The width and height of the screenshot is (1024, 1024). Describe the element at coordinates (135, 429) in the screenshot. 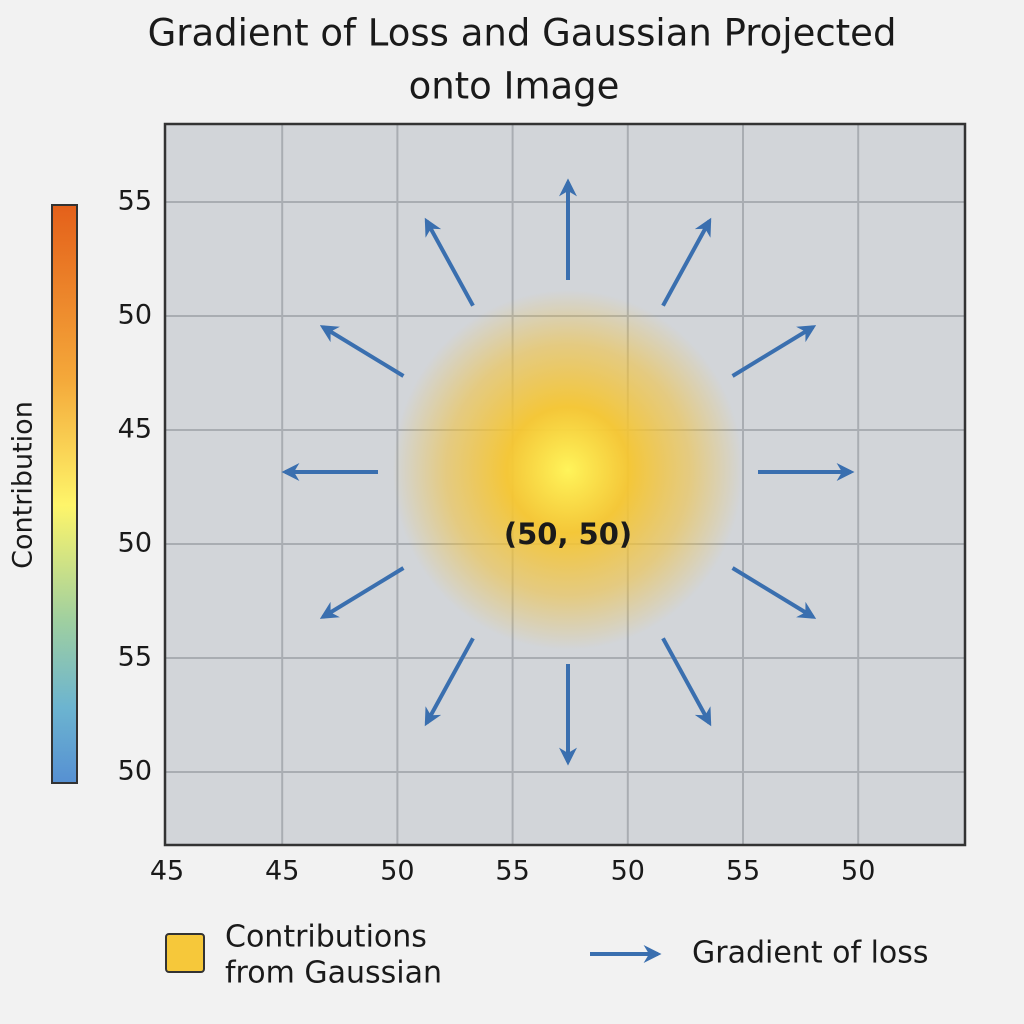

I see `y-tick-label: 45` at that location.